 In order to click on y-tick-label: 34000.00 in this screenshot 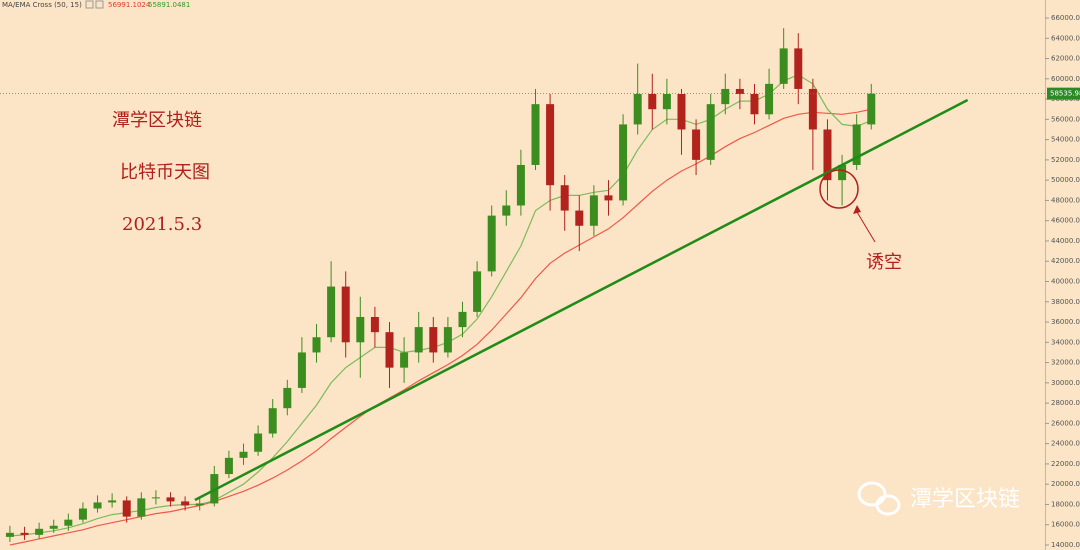, I will do `click(1065, 342)`.